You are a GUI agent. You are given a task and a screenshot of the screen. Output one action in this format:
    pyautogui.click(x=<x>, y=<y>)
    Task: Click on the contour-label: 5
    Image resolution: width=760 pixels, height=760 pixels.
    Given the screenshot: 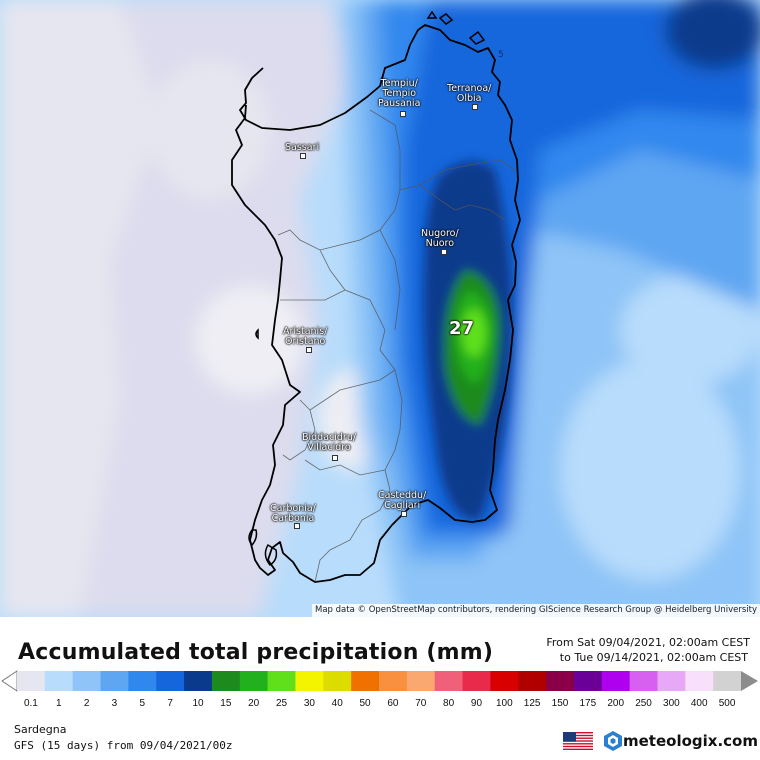 What is the action you would take?
    pyautogui.click(x=501, y=55)
    